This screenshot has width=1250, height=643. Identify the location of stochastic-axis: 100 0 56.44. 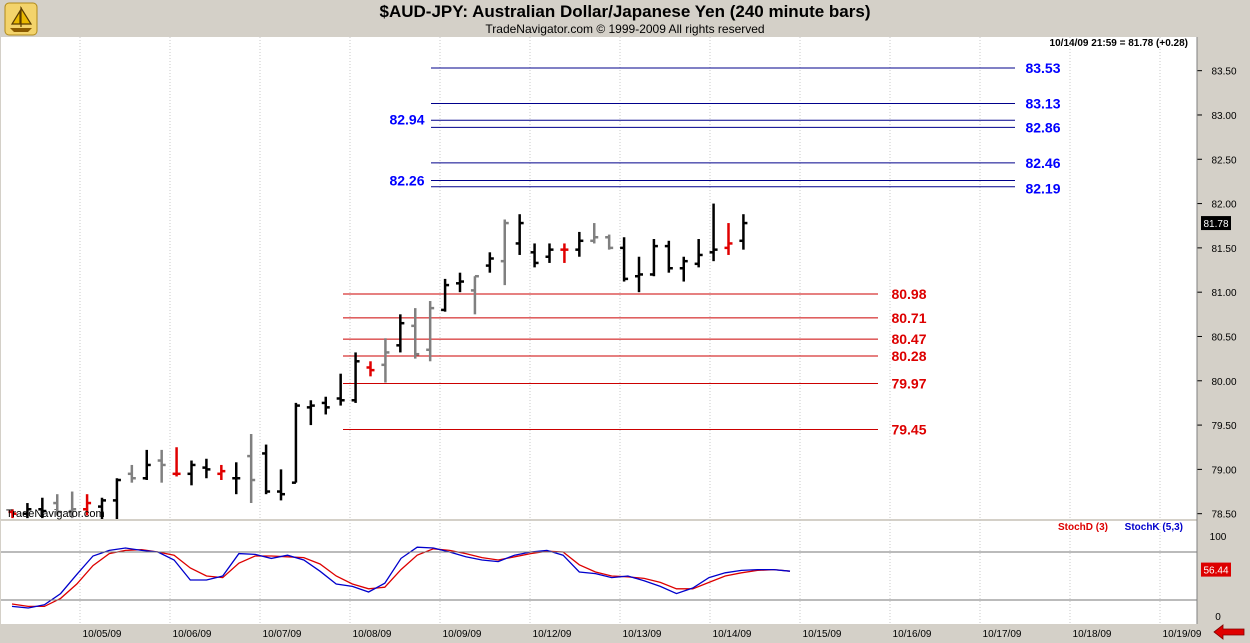
(616, 577).